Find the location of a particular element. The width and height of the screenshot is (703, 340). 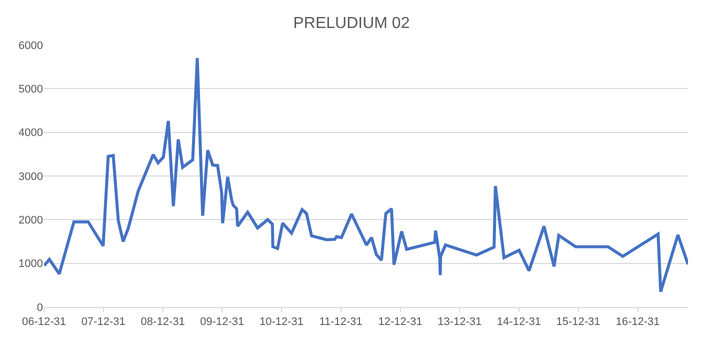

x-tick-label: 09-12-31 is located at coordinates (222, 322).